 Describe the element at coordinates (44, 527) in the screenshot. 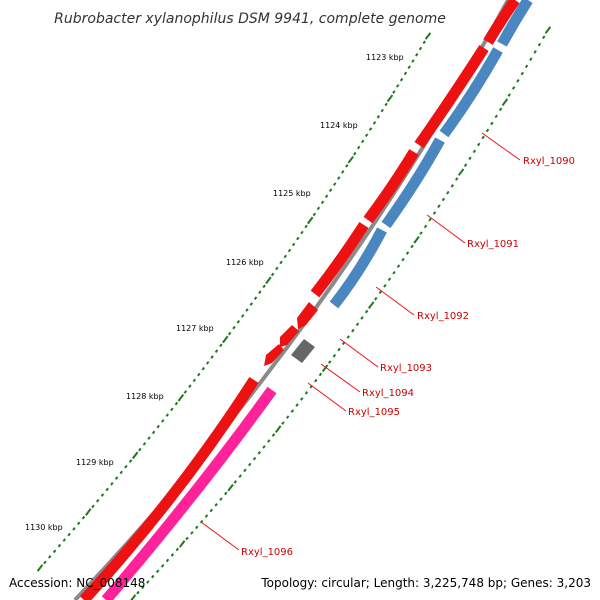

I see `tick-label: 1130 kbp` at that location.